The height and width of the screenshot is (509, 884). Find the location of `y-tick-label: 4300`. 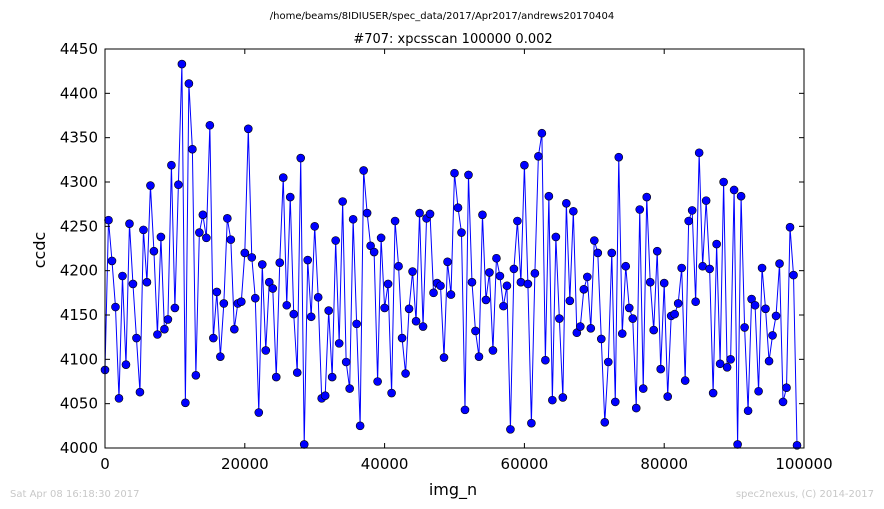

y-tick-label: 4300 is located at coordinates (79, 182).